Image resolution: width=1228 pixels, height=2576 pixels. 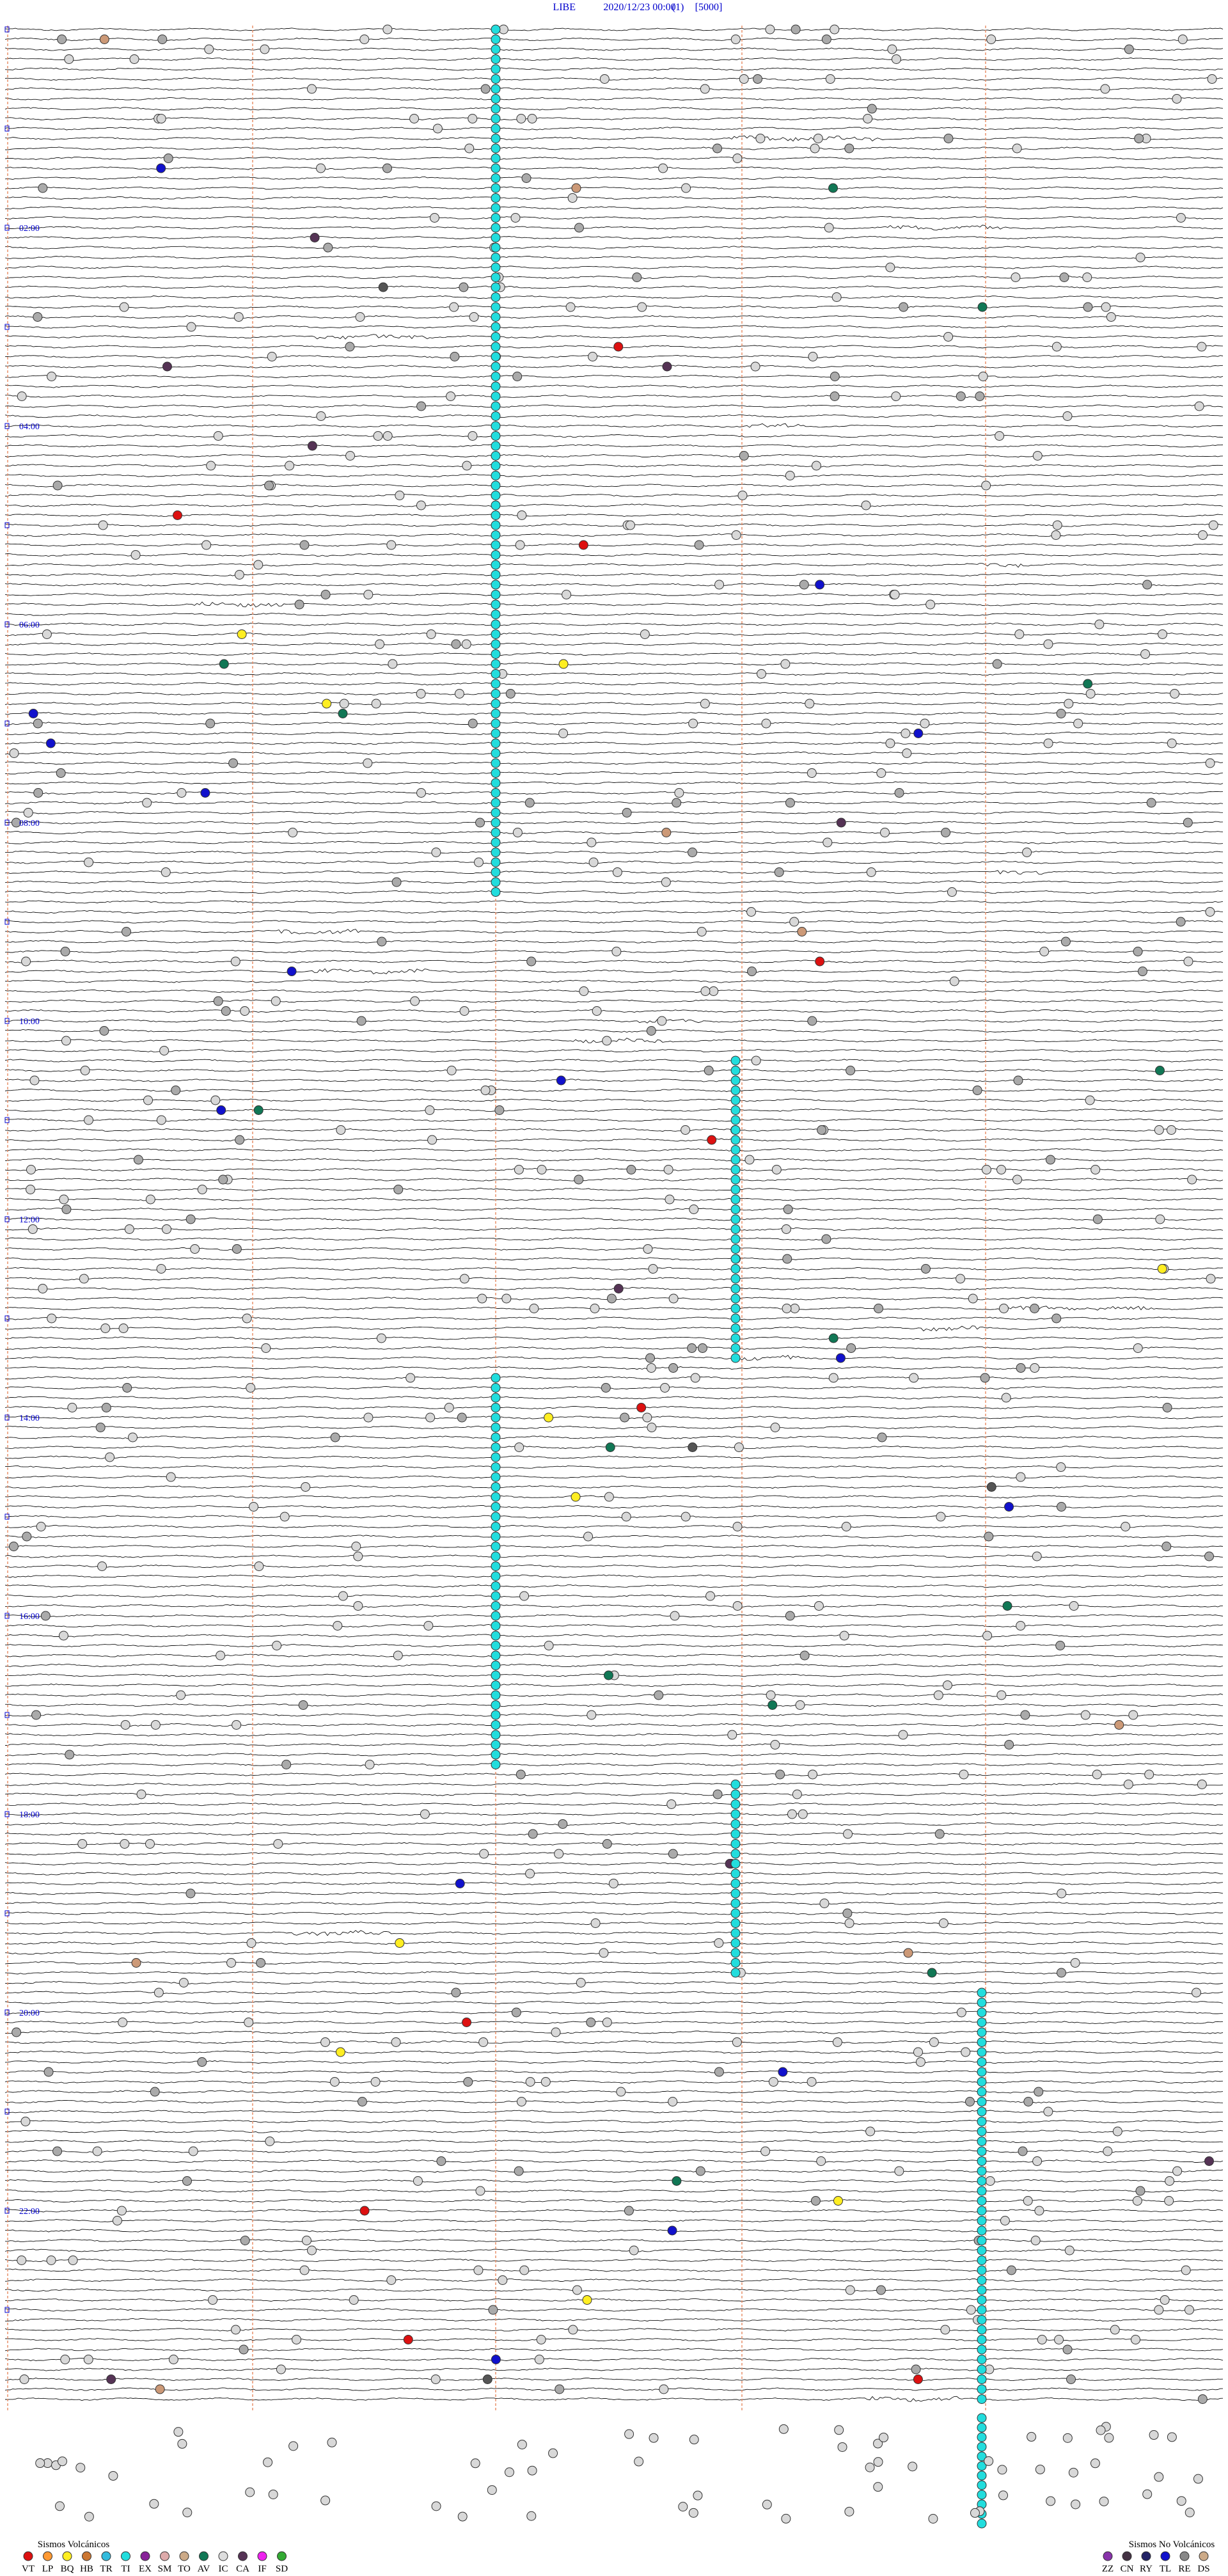 What do you see at coordinates (28, 2569) in the screenshot?
I see `legend-code: VT` at bounding box center [28, 2569].